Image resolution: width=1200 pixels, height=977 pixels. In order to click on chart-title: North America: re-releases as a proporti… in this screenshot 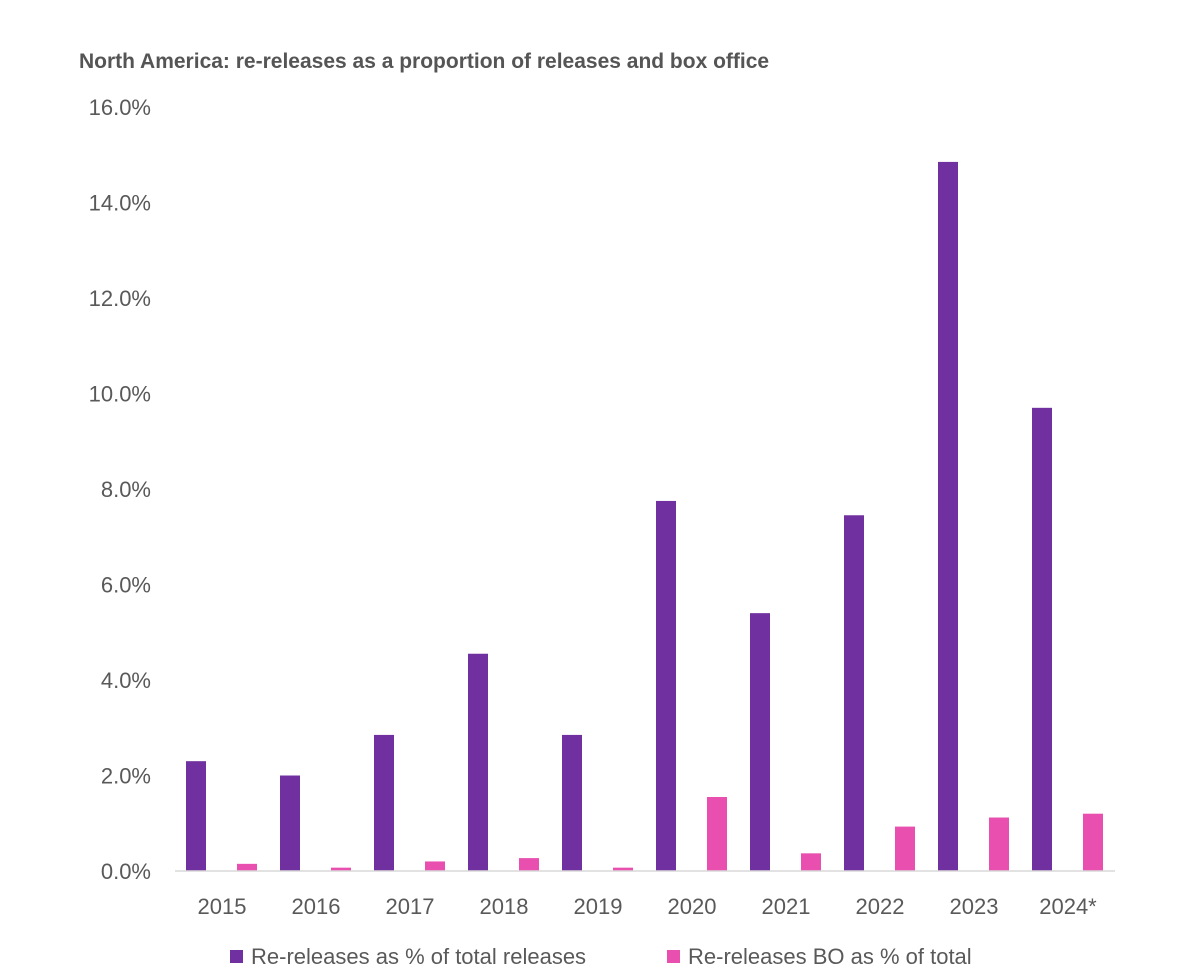, I will do `click(424, 61)`.